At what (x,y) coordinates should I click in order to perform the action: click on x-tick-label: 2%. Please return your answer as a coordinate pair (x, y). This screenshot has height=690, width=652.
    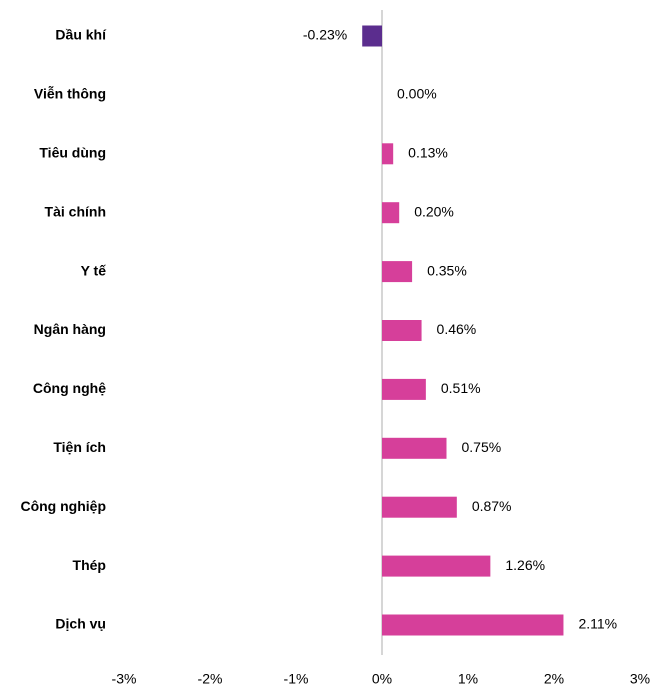
    Looking at the image, I should click on (554, 679).